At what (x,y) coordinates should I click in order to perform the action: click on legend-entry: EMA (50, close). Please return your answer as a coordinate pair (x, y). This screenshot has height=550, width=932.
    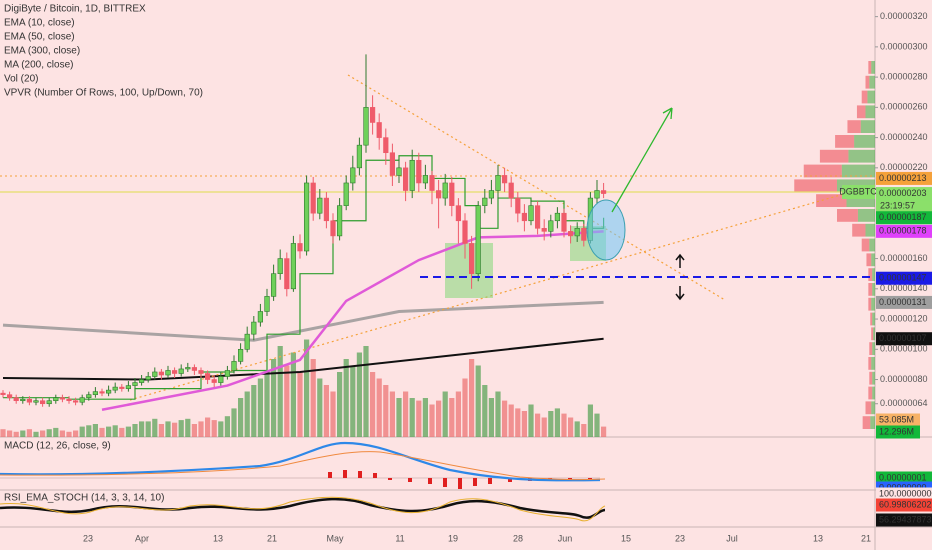
    Looking at the image, I should click on (39, 37).